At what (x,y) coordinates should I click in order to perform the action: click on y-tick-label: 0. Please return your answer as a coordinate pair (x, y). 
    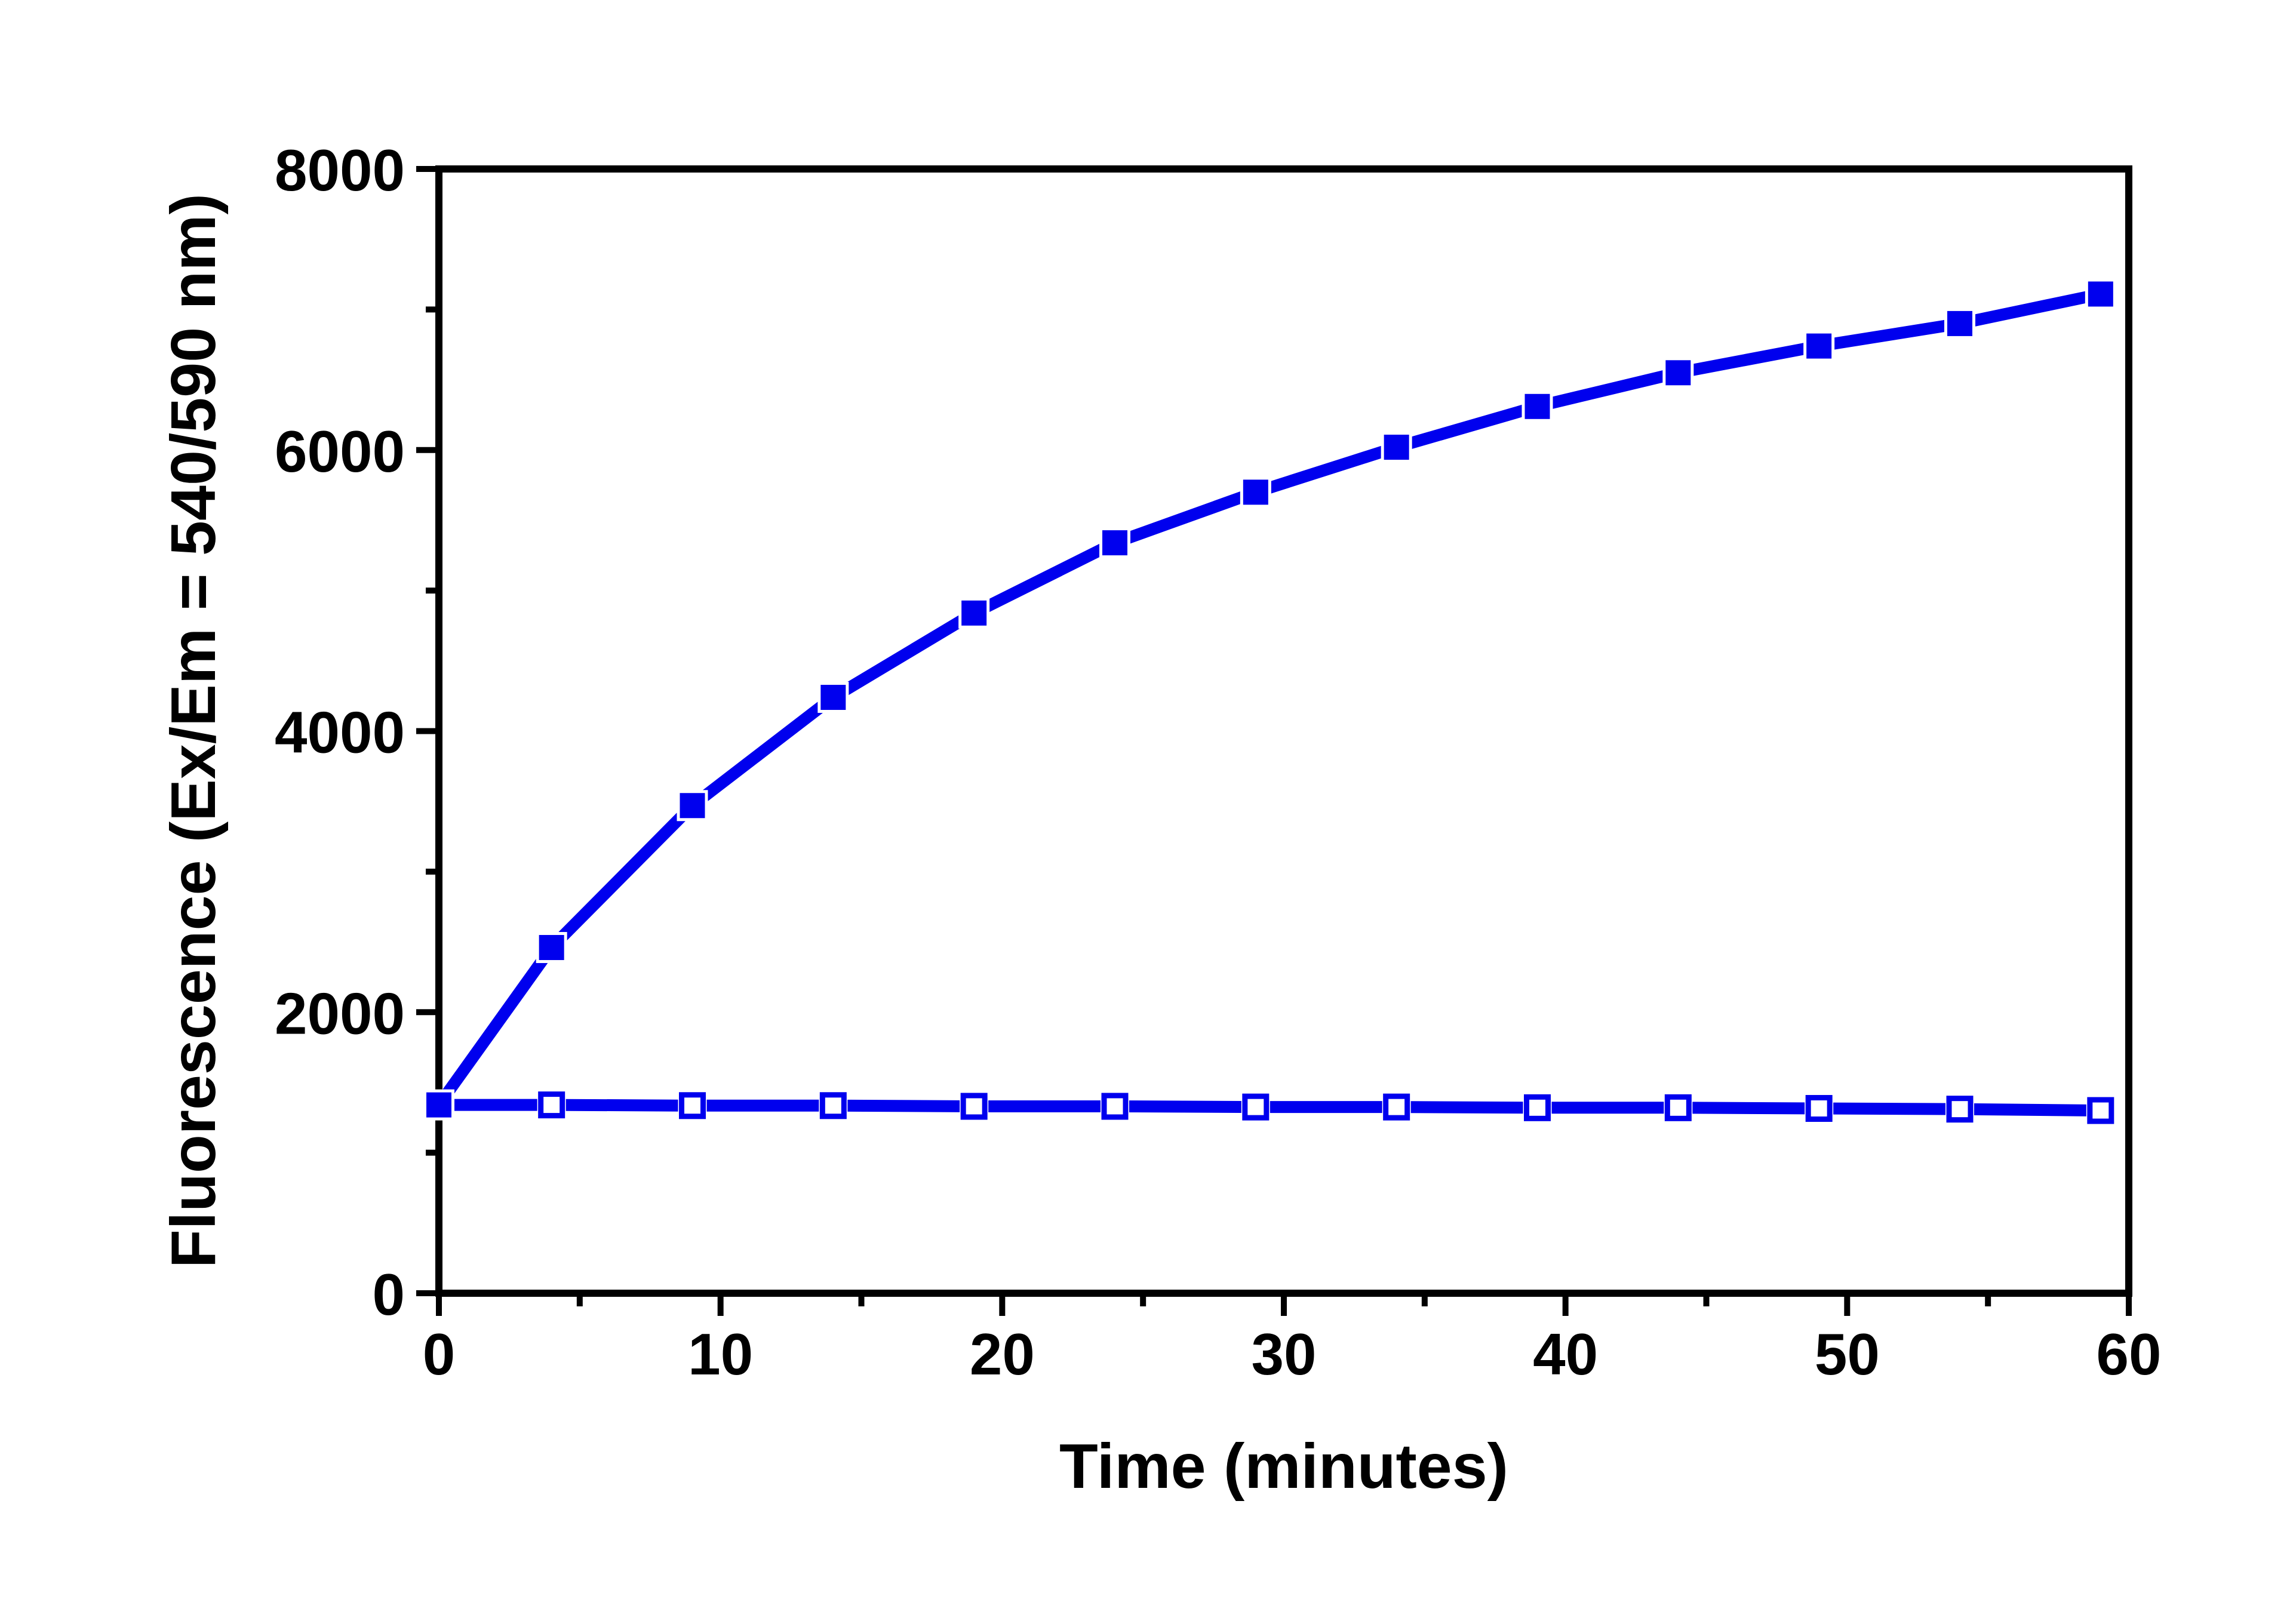
    Looking at the image, I should click on (389, 1294).